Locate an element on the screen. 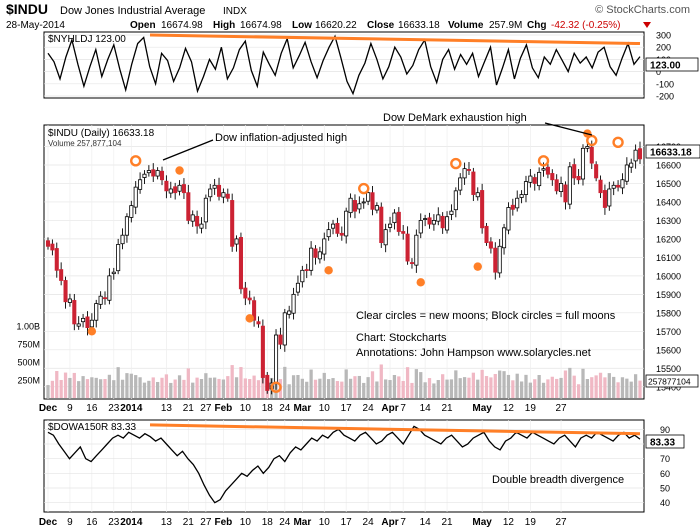 Image resolution: width=700 pixels, height=530 pixels. x-axis-tick-label: 14 is located at coordinates (426, 408).